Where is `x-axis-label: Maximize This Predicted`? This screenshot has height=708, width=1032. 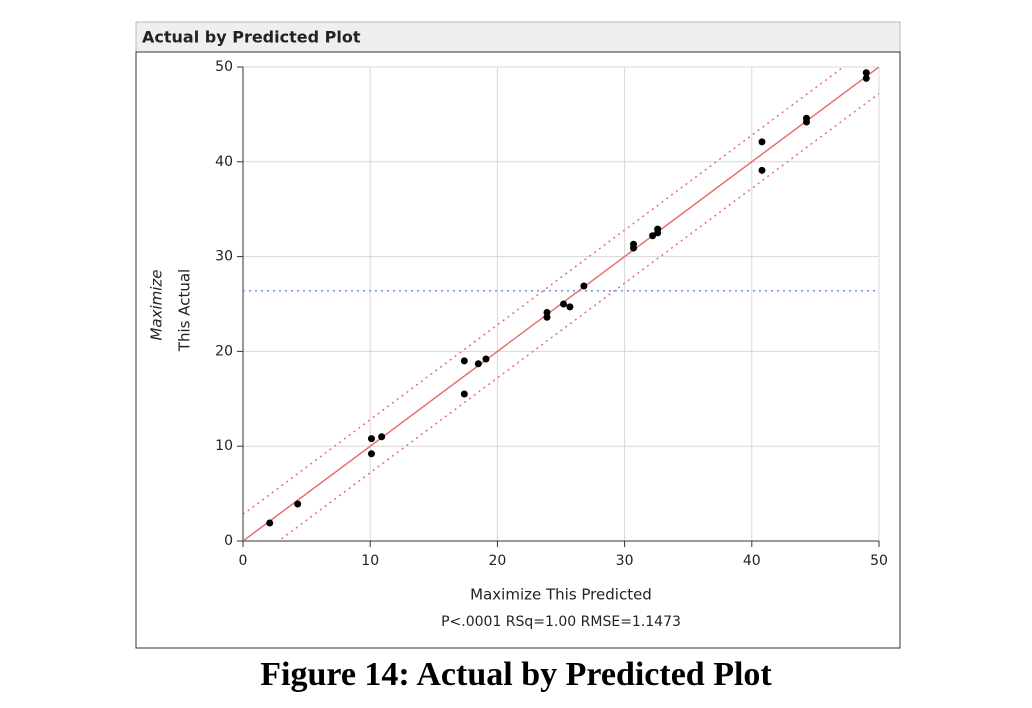
x-axis-label: Maximize This Predicted is located at coordinates (561, 595).